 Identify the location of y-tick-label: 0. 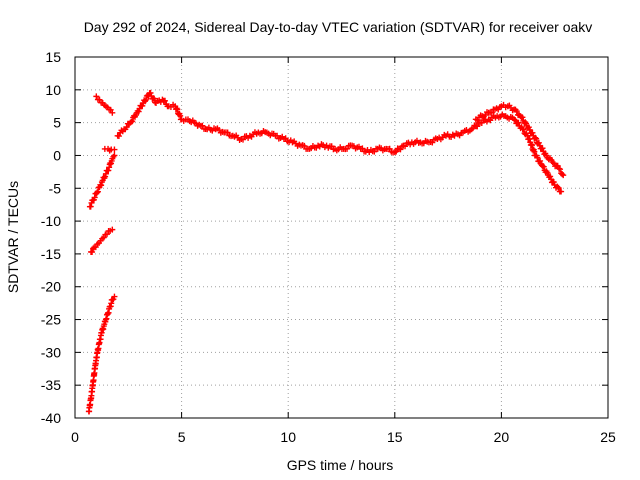
(57, 155).